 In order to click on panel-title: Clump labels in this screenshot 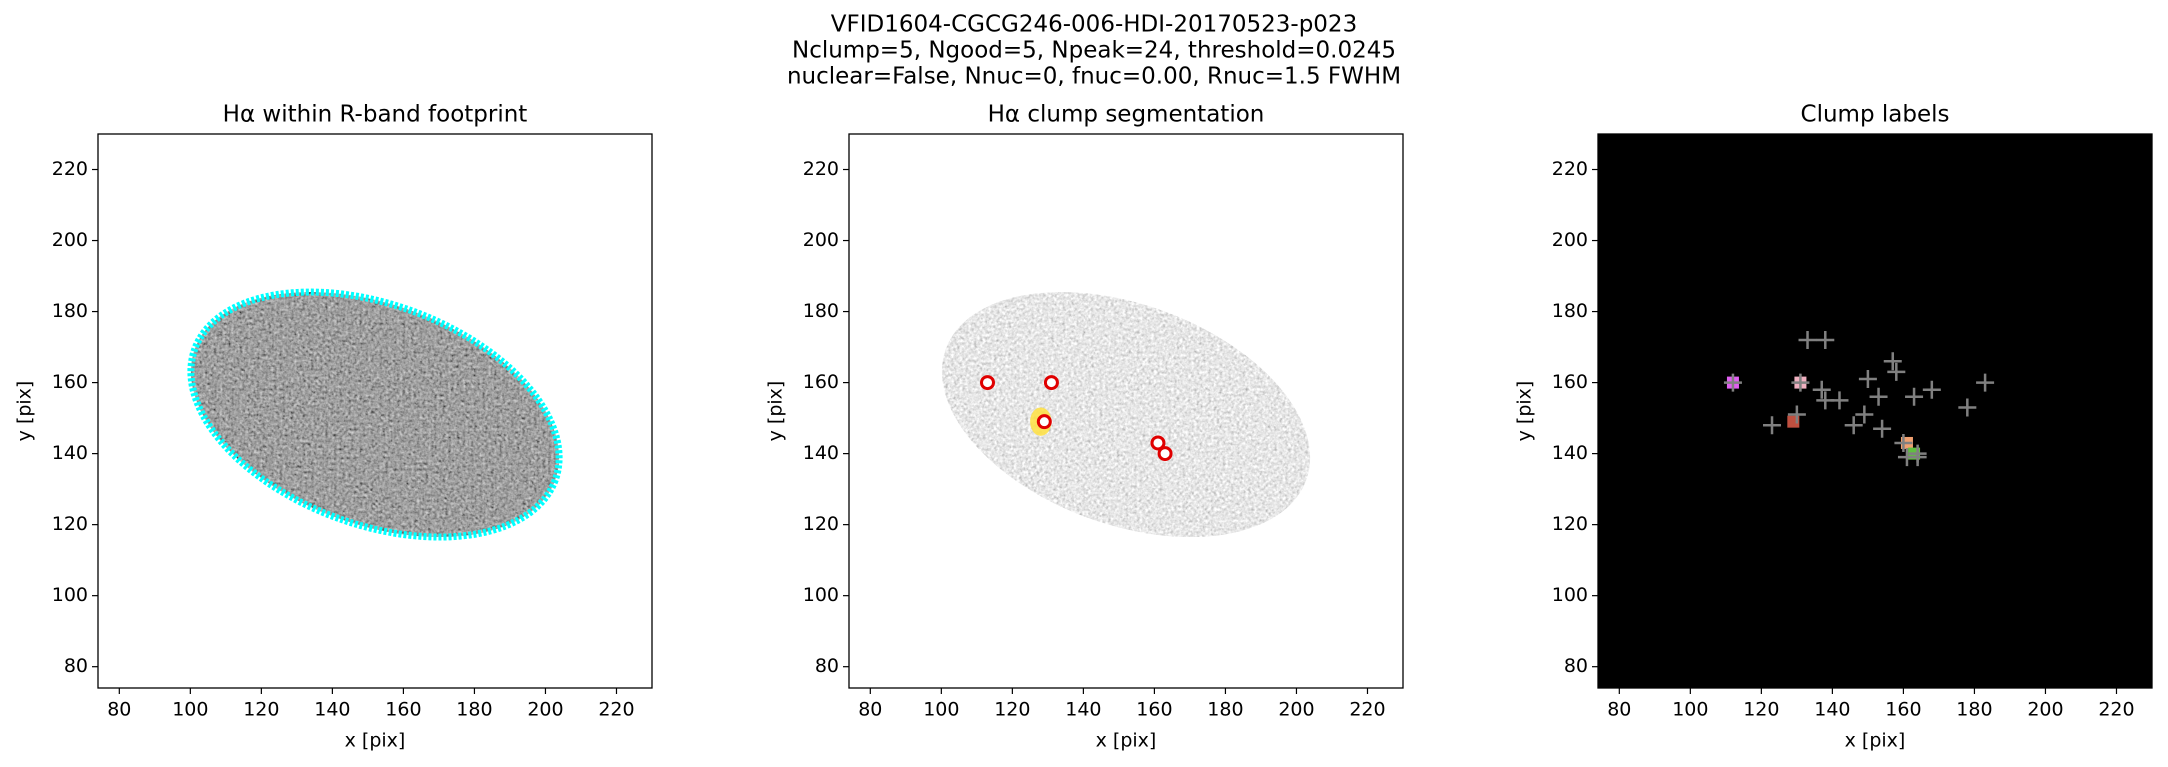, I will do `click(1875, 115)`.